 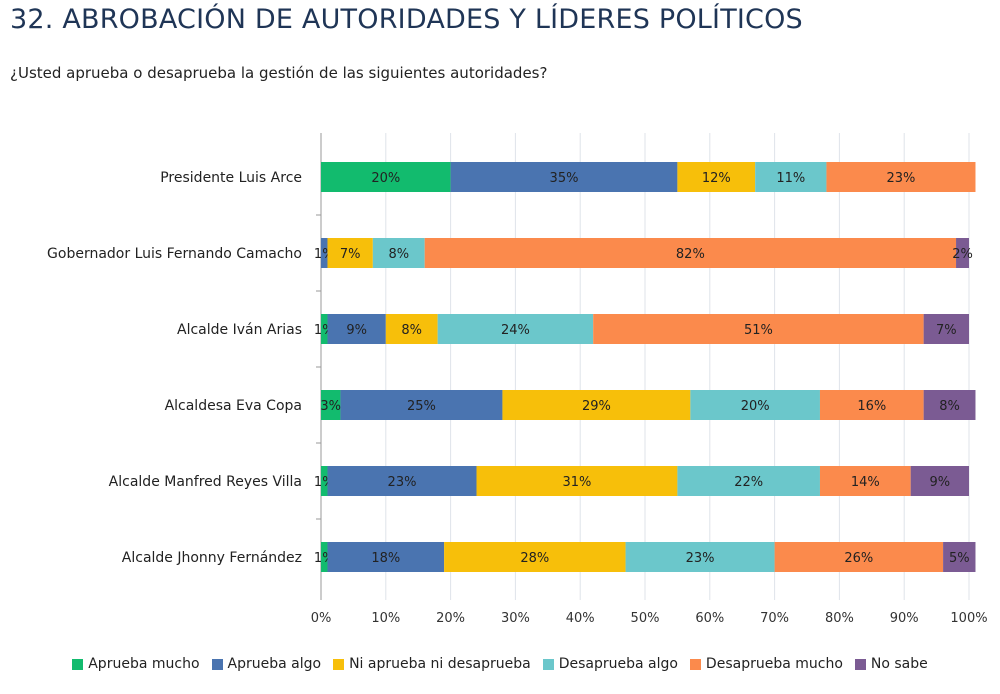 What do you see at coordinates (580, 618) in the screenshot?
I see `x-tick-label: 40%` at bounding box center [580, 618].